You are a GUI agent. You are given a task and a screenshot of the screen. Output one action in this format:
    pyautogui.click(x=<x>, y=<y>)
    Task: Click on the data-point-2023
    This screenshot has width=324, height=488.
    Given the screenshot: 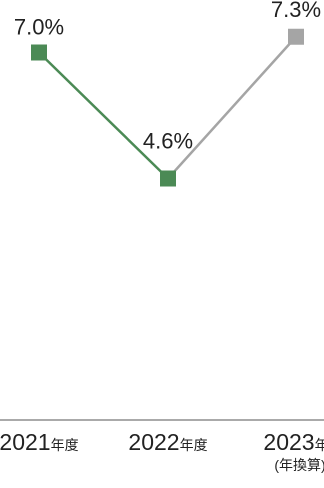 What is the action you would take?
    pyautogui.click(x=296, y=36)
    